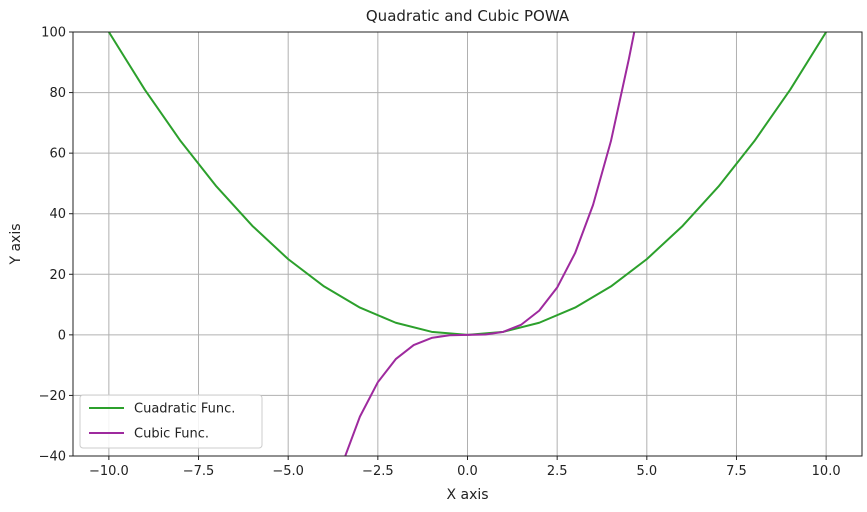 This screenshot has height=512, width=867. Describe the element at coordinates (57, 214) in the screenshot. I see `y-tick-label: 40` at that location.